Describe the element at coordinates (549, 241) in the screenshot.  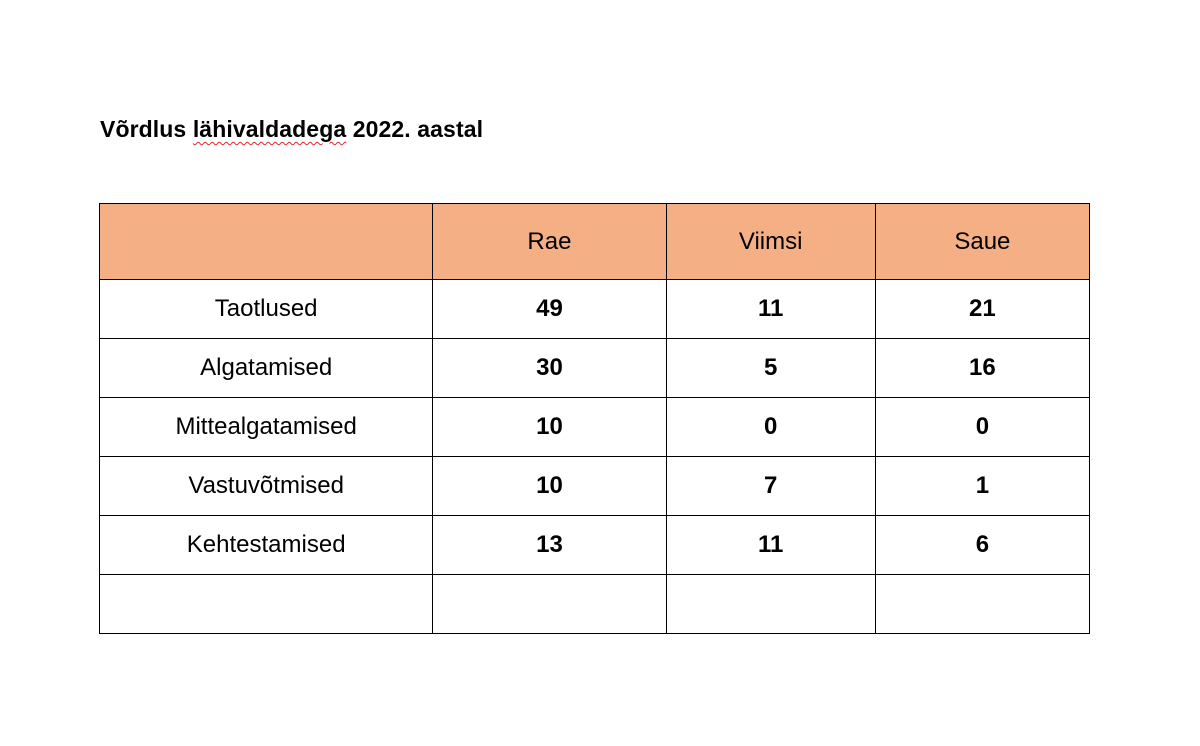
I see `header-cell-rae: Rae` at that location.